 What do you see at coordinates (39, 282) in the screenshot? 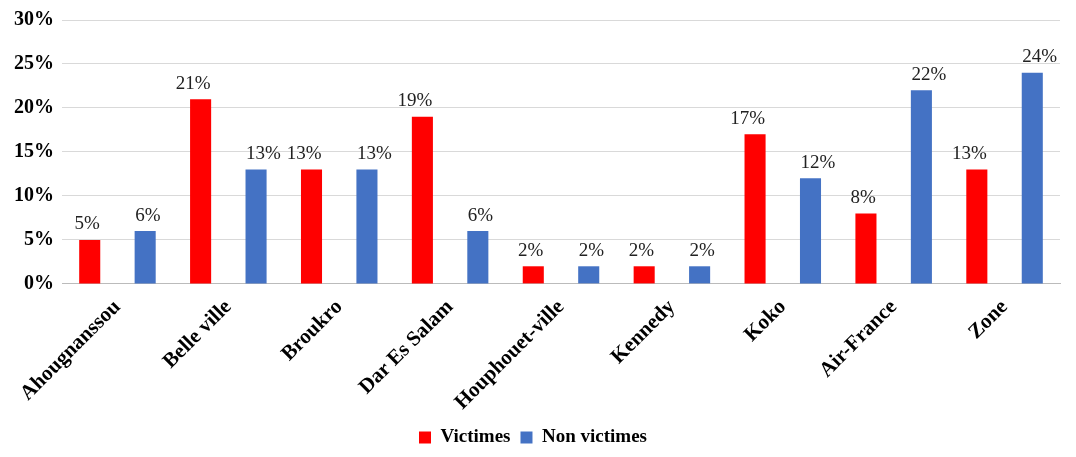
I see `y-tick-label: 0%` at bounding box center [39, 282].